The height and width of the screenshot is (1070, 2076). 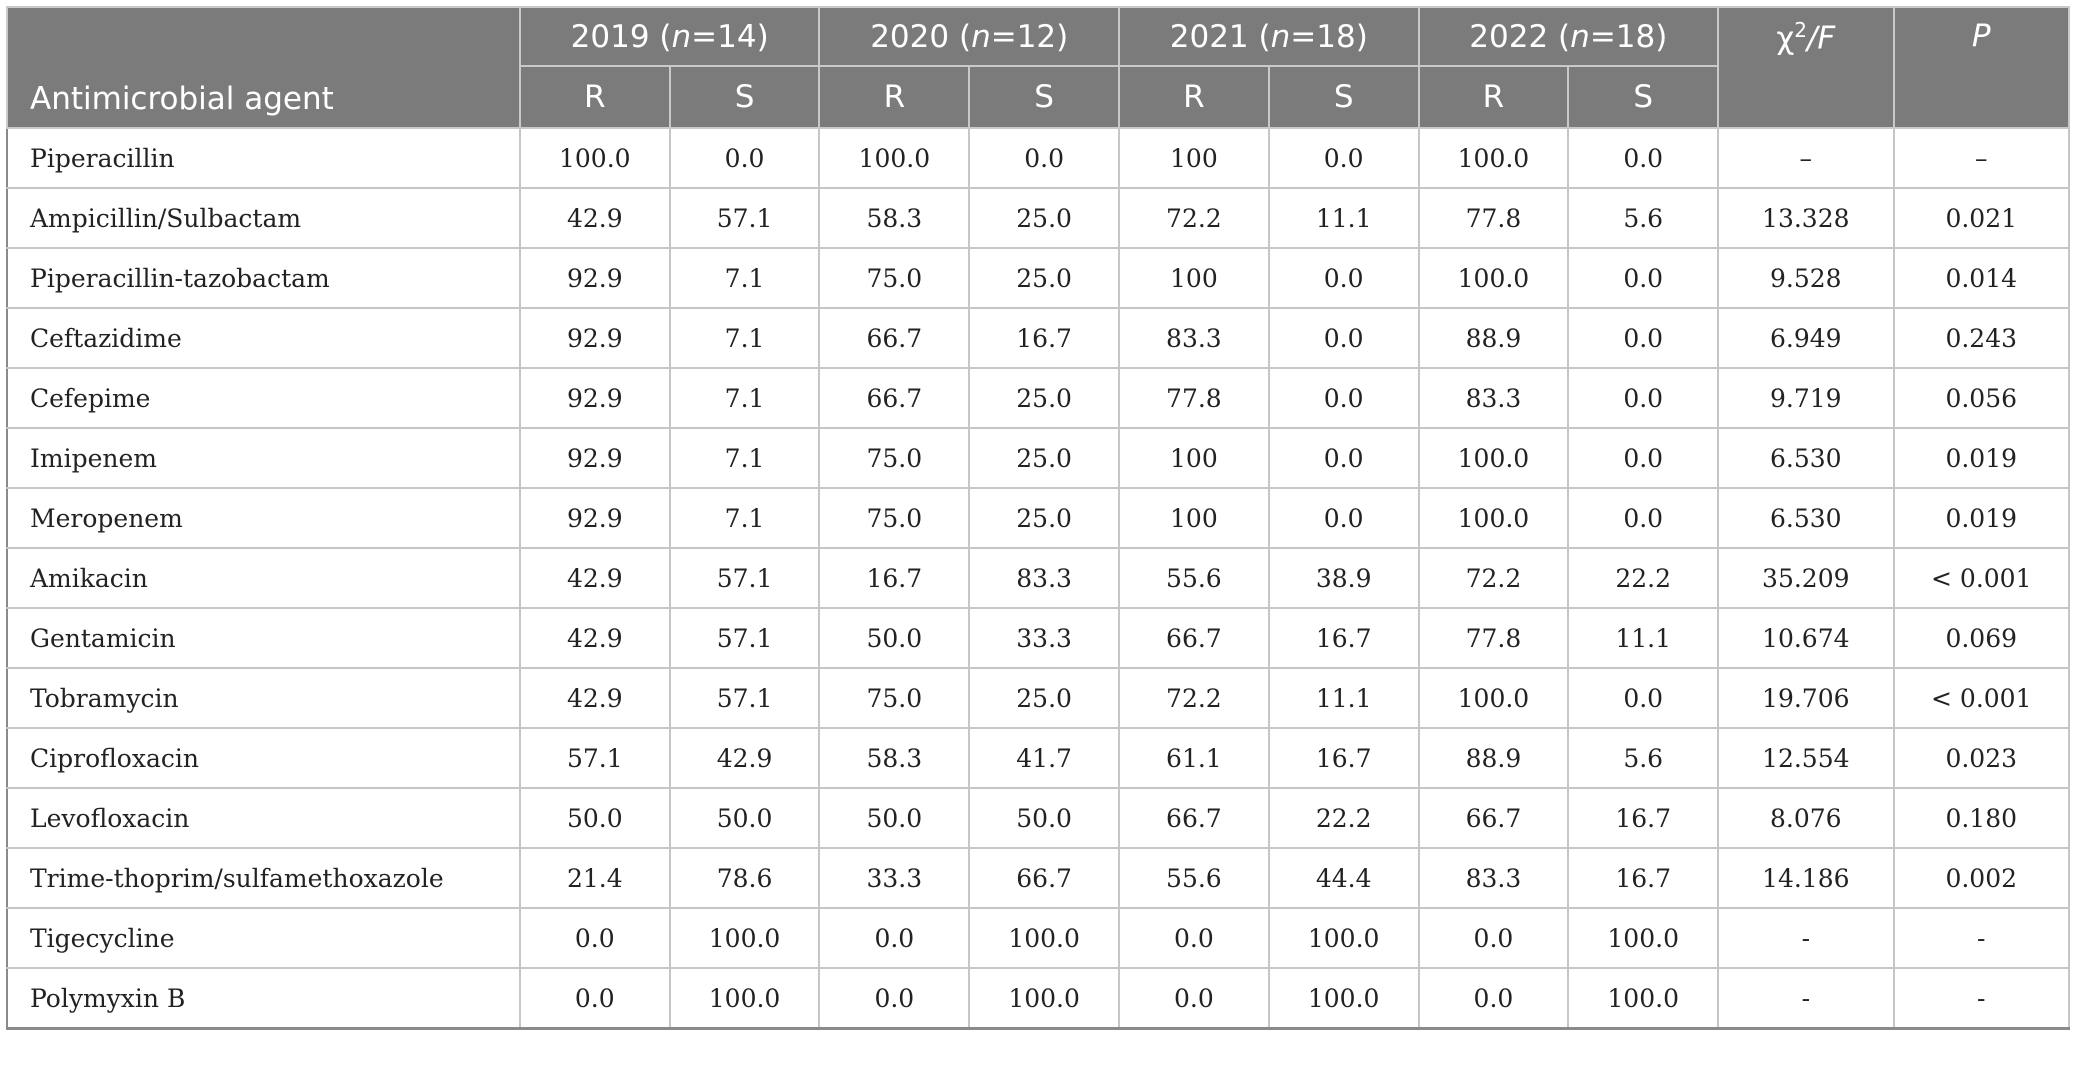 I want to click on resistant-rate-cell: 50.0, so click(x=894, y=818).